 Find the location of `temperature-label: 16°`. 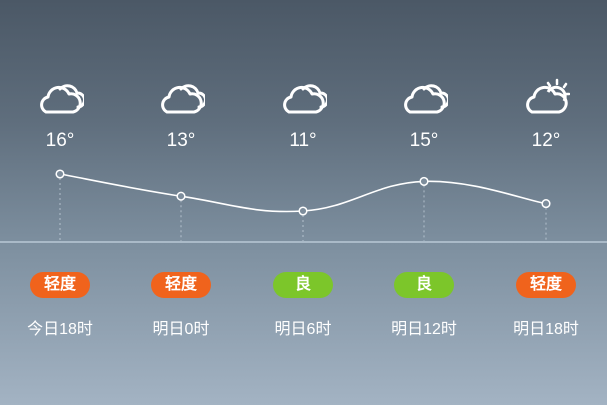

temperature-label: 16° is located at coordinates (60, 140).